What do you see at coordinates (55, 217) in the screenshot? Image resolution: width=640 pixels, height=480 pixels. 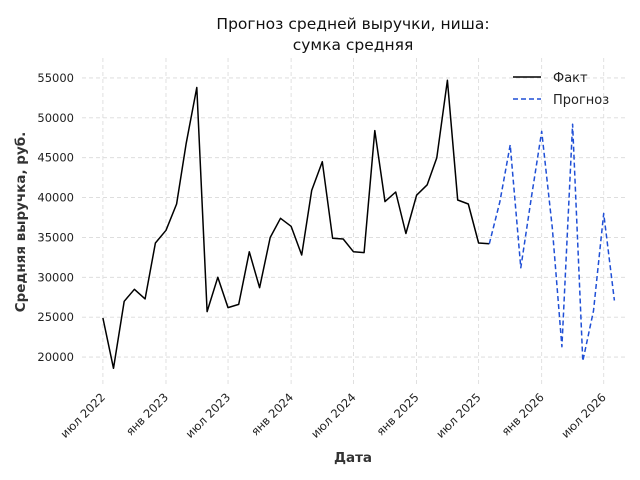 I see `y-axis-ticks: 20000 25000 30000 35000 40000 45000 50000 55000` at bounding box center [55, 217].